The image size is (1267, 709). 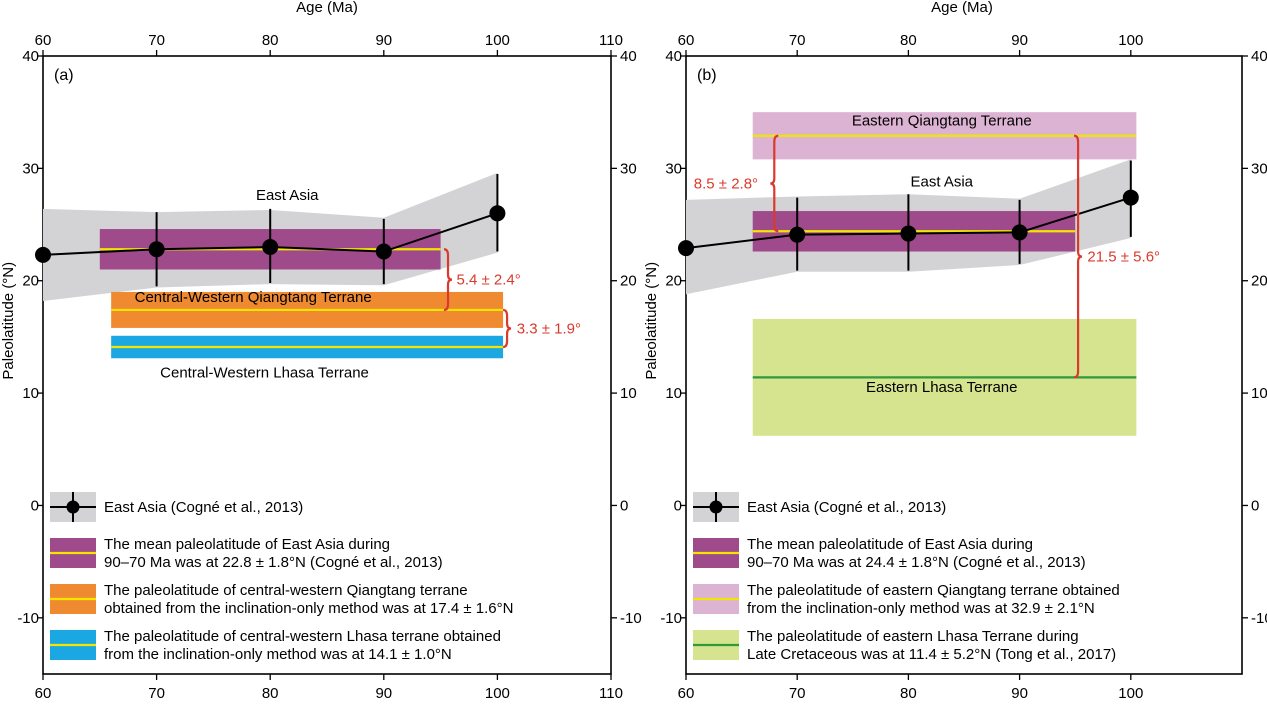 What do you see at coordinates (942, 387) in the screenshot?
I see `terrane-label: Eastern Lhasa Terrane` at bounding box center [942, 387].